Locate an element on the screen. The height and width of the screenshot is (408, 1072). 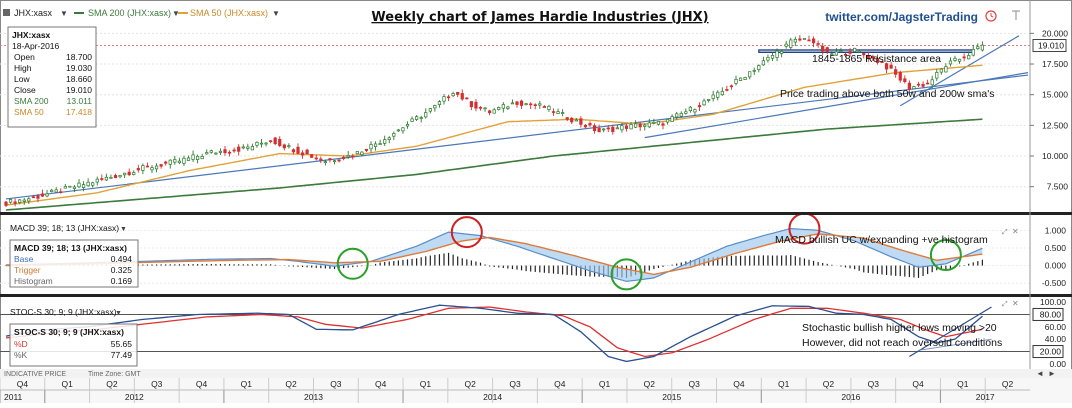
stoch-row-value: 55.65 is located at coordinates (122, 344).